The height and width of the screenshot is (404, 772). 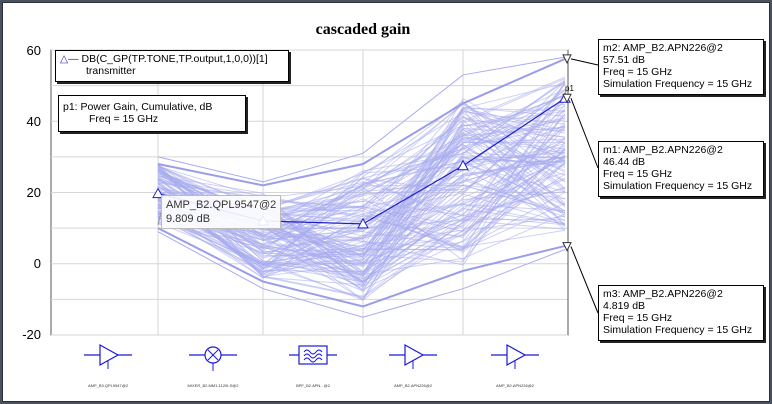 I want to click on y-tick-label: 20, so click(x=33, y=192).